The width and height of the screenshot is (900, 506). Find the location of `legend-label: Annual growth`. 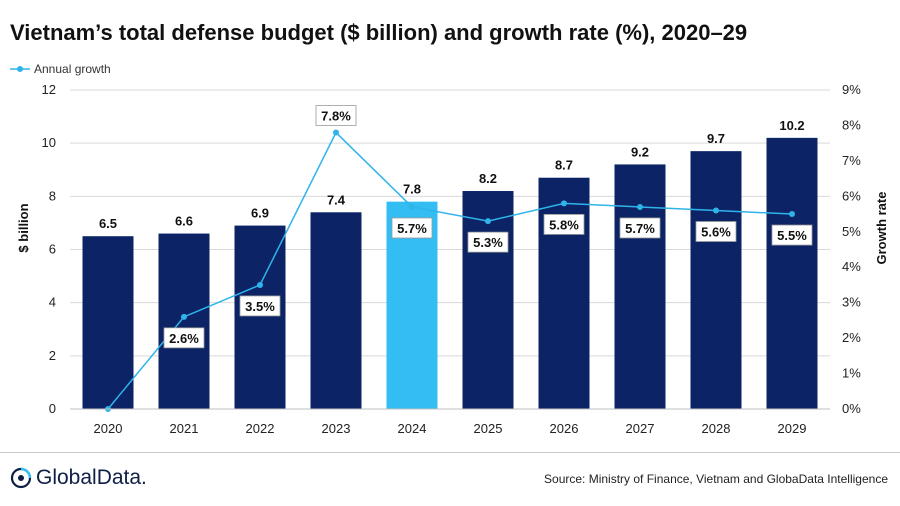

legend-label: Annual growth is located at coordinates (72, 69).